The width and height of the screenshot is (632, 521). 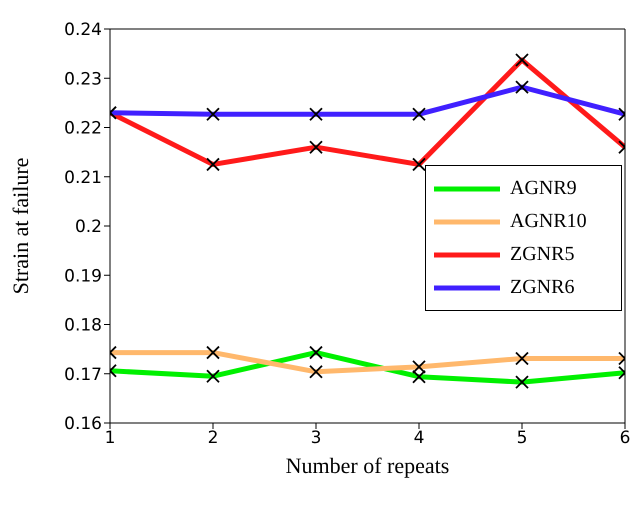 I want to click on legend-label: ZGNR6, so click(x=542, y=287).